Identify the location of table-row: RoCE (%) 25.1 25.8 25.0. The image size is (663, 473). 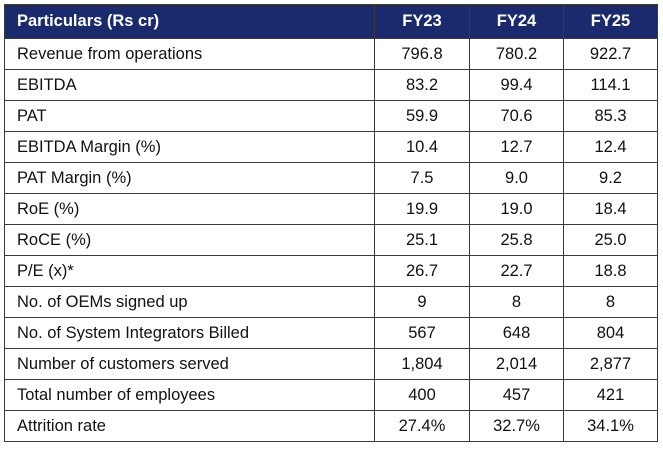
(331, 240).